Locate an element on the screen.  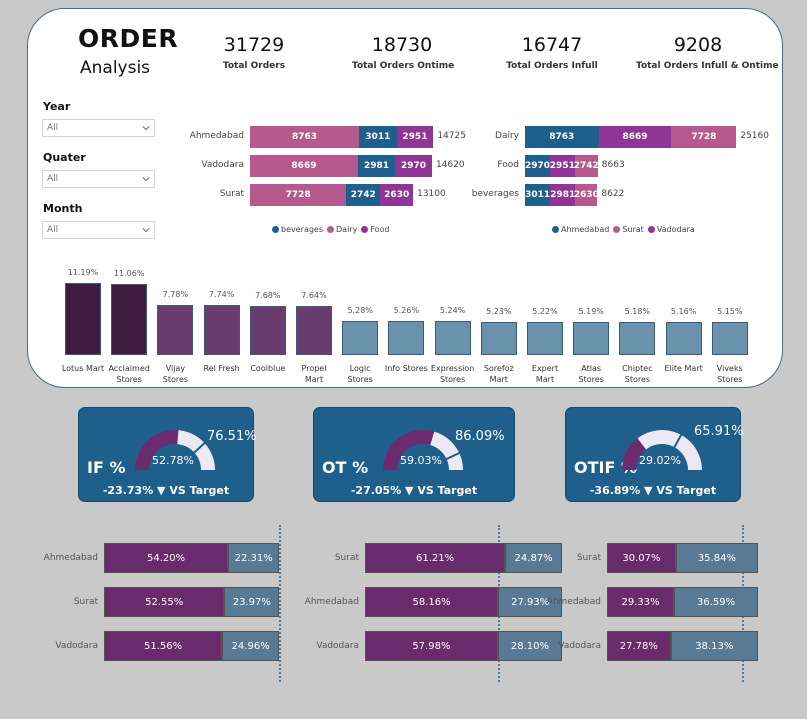
store-bar-value-label: 7.64% is located at coordinates (314, 296).